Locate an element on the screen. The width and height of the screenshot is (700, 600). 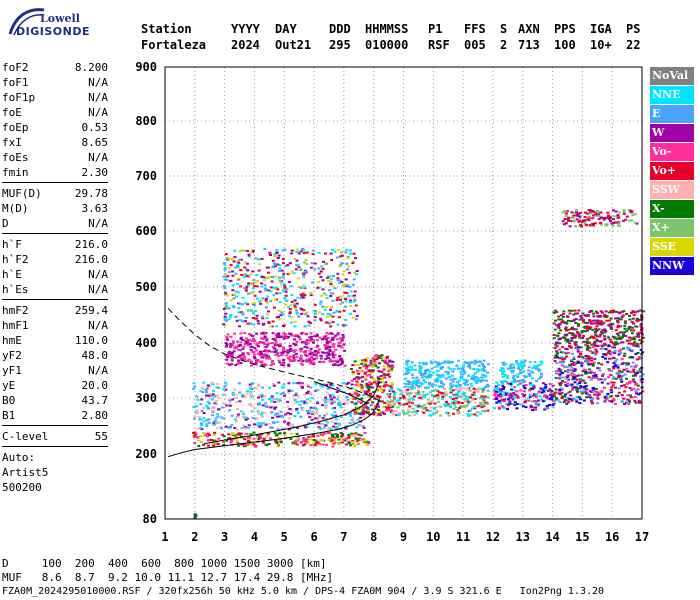
header-label: AXN is located at coordinates (529, 29).